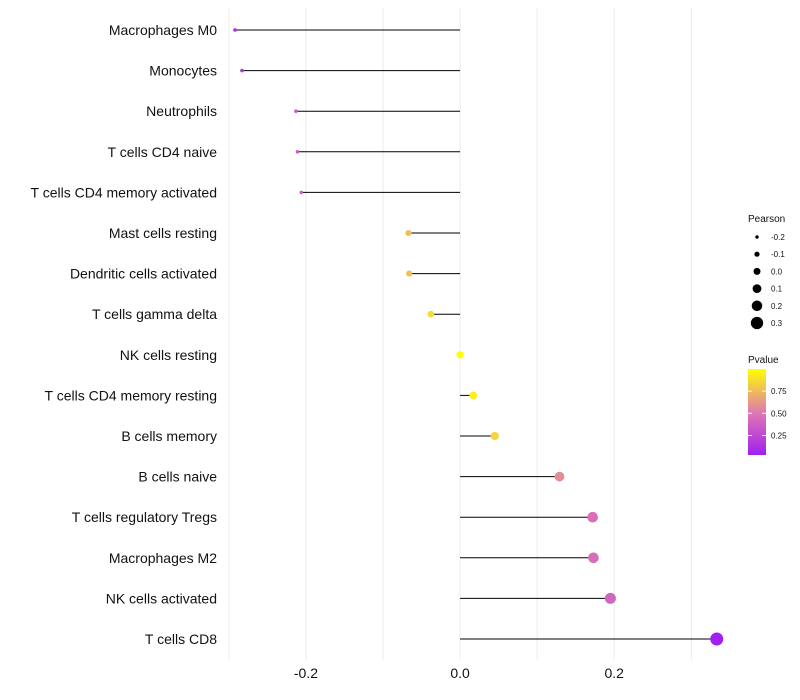 The image size is (800, 700). What do you see at coordinates (767, 281) in the screenshot?
I see `size-legend-items: -0.2 -0.1 0.0 0.1 0.2 0.3` at bounding box center [767, 281].